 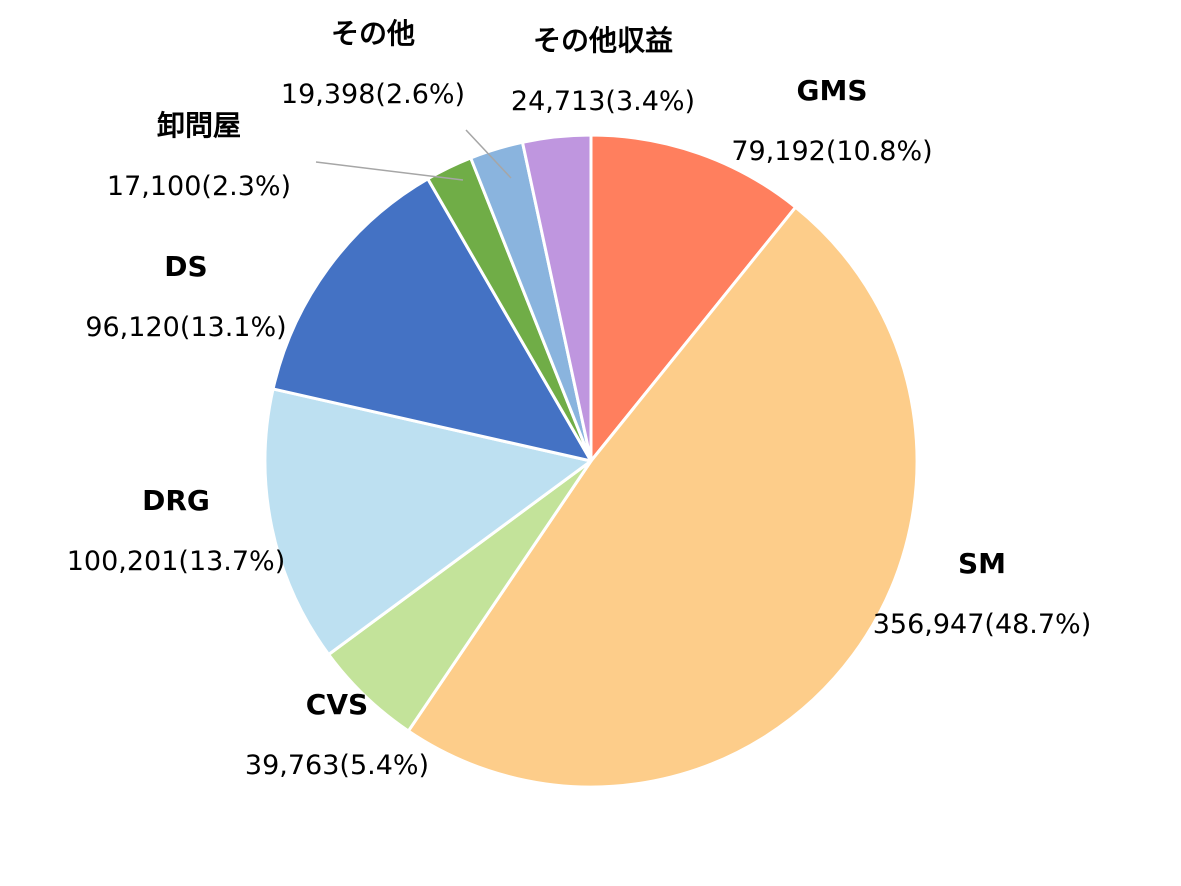 I want to click on slice-percent: (2.3%), so click(x=246, y=186).